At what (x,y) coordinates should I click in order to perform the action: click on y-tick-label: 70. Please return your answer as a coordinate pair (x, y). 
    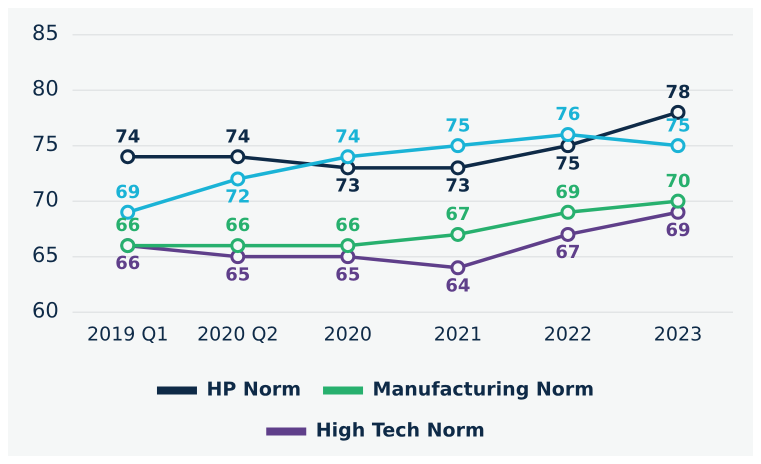
    Looking at the image, I should click on (45, 200).